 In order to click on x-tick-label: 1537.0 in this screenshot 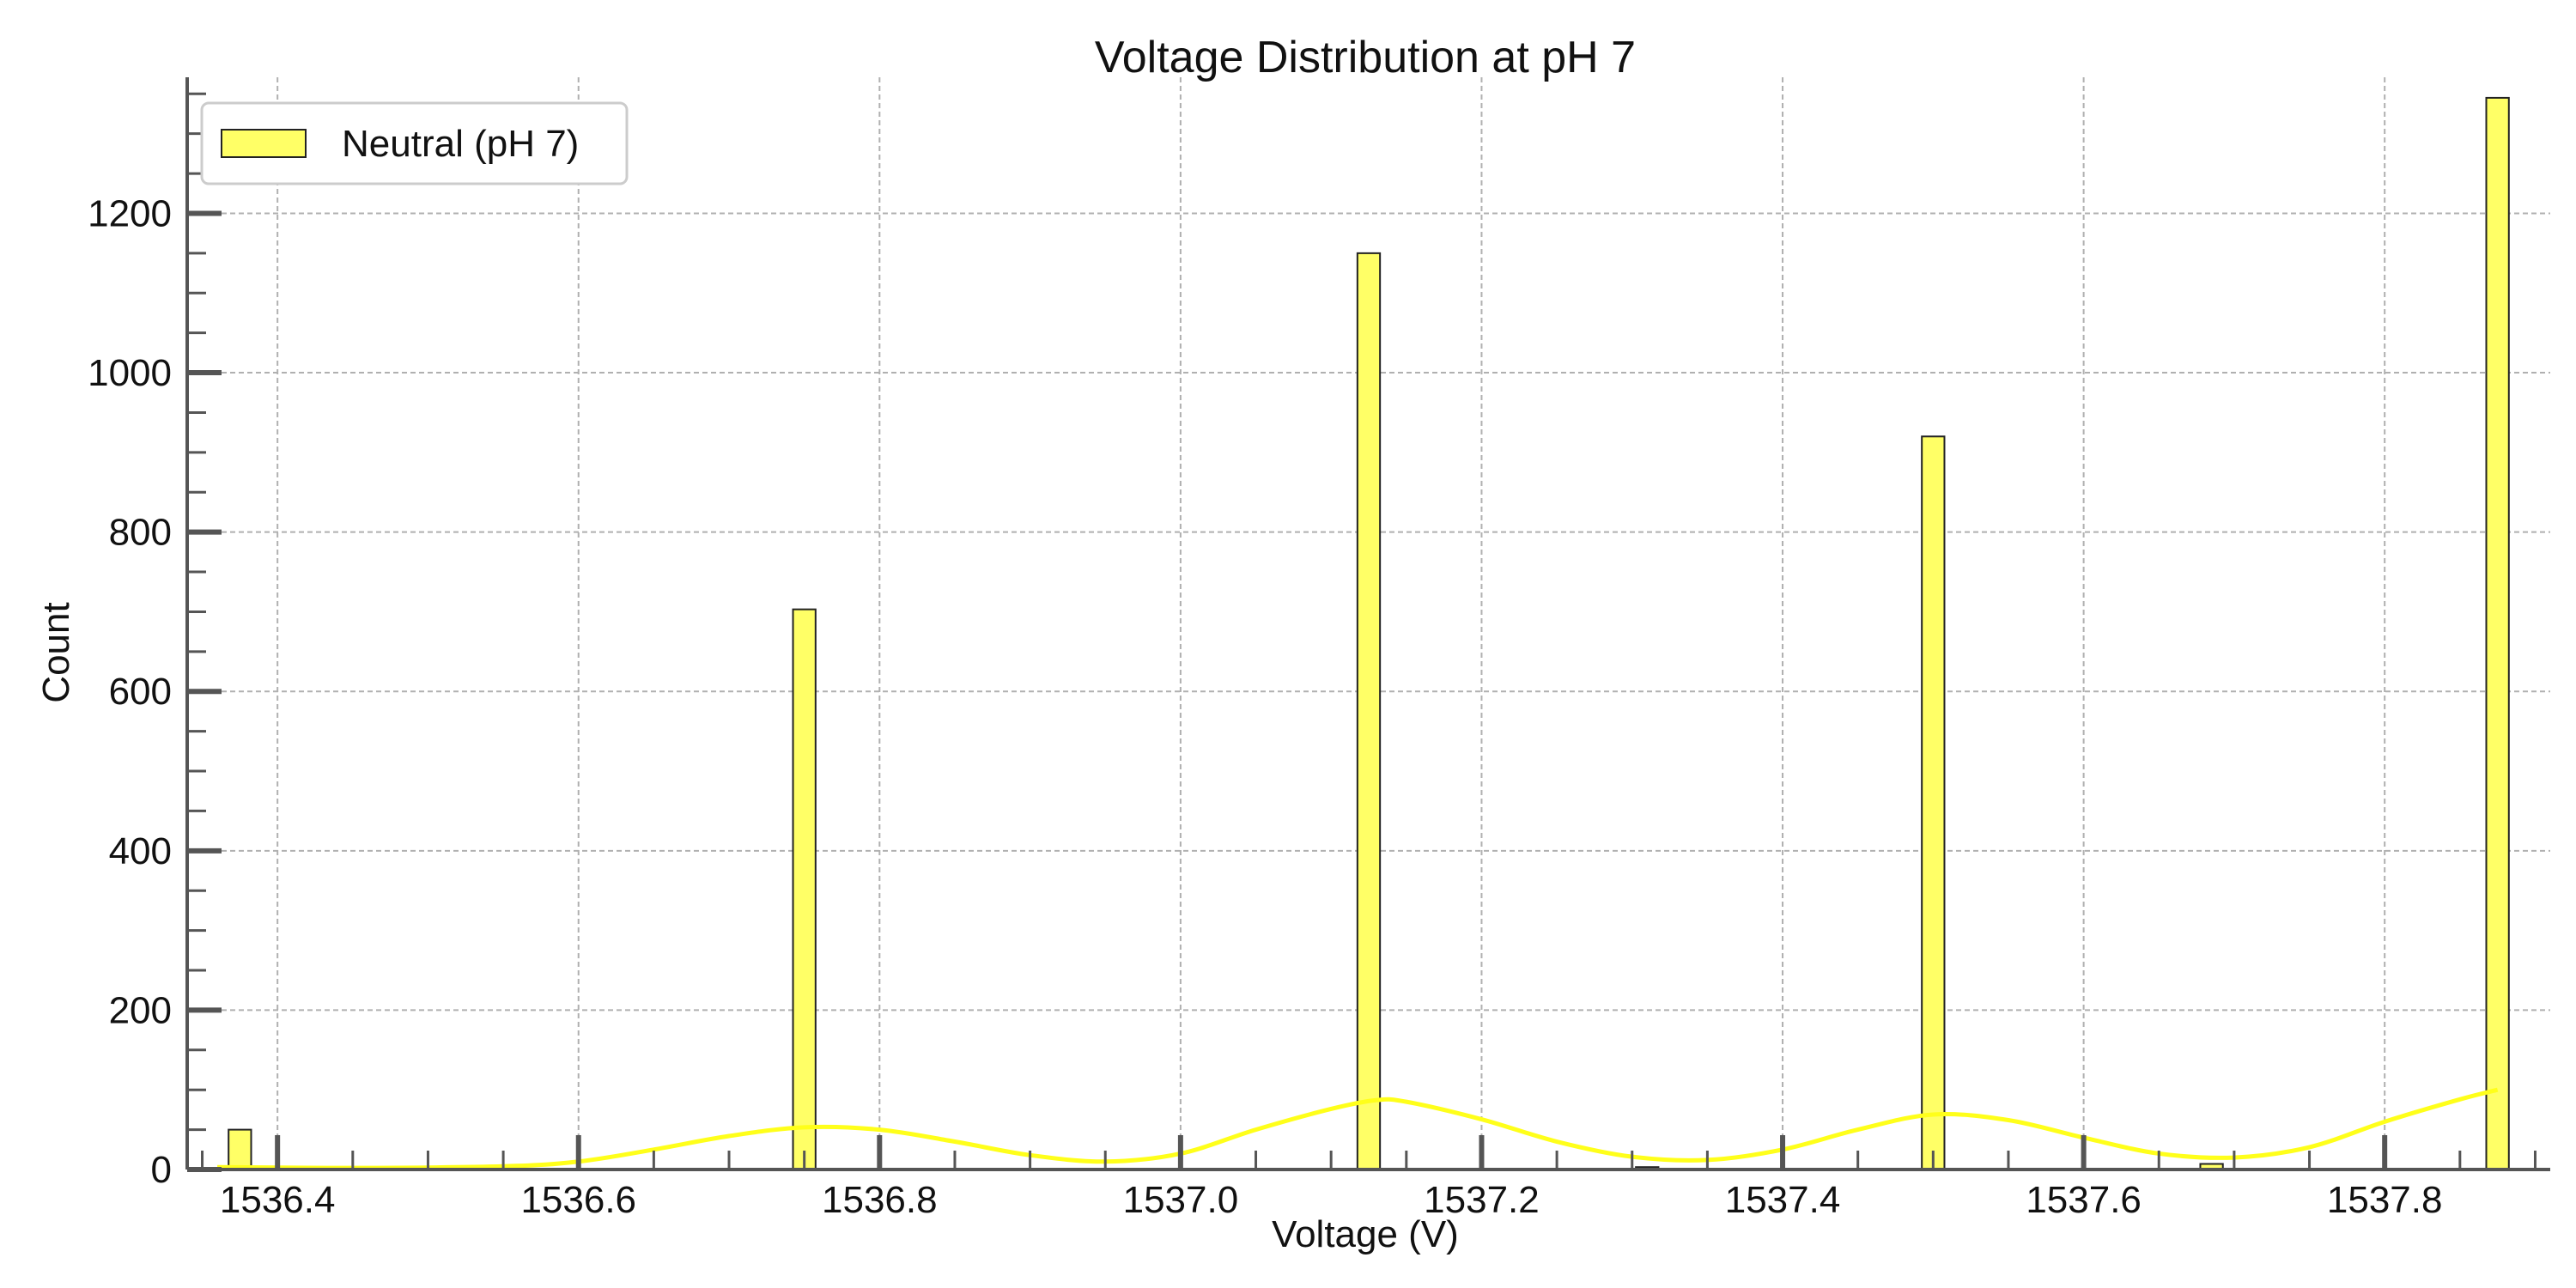, I will do `click(1181, 1200)`.